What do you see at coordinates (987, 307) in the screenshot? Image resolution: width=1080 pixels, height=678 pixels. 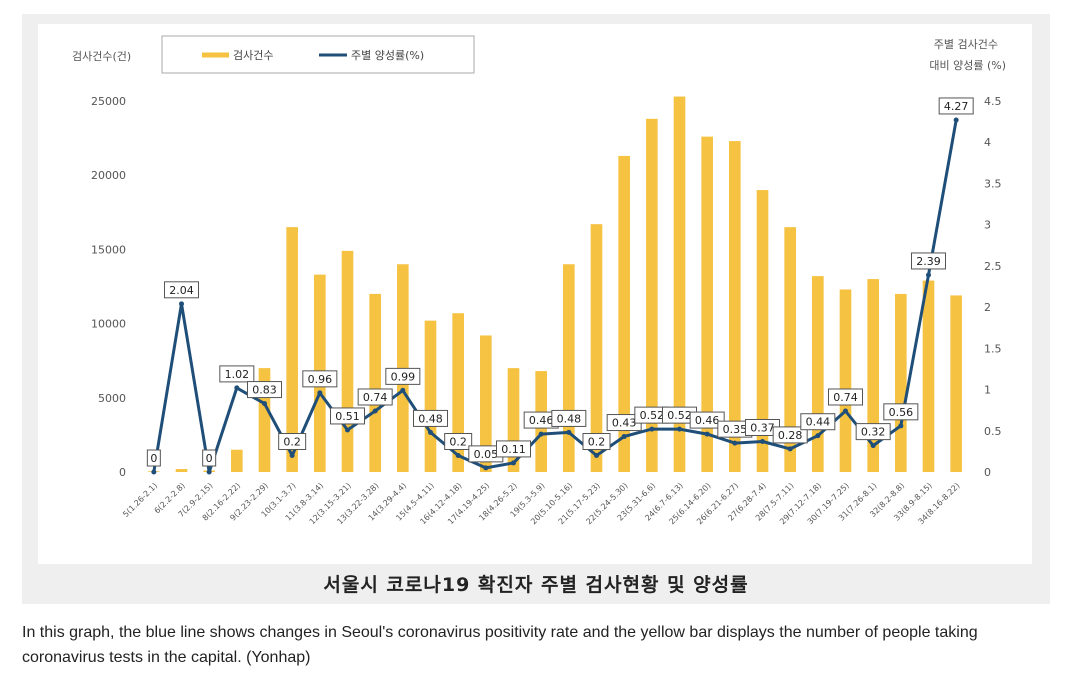 I see `right-tick-label: 2` at bounding box center [987, 307].